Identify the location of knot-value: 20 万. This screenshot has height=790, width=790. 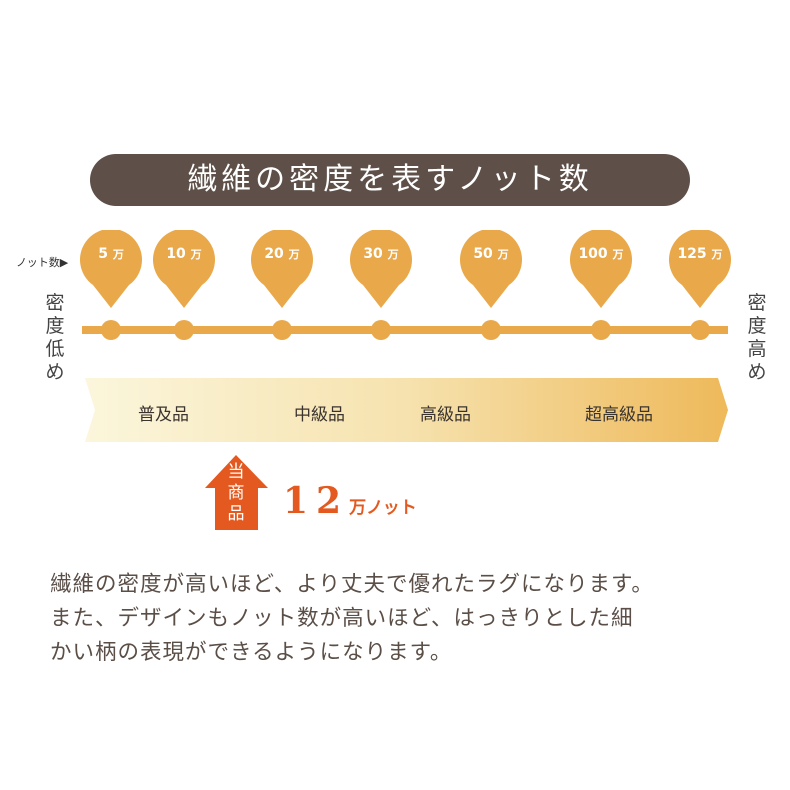
(282, 254).